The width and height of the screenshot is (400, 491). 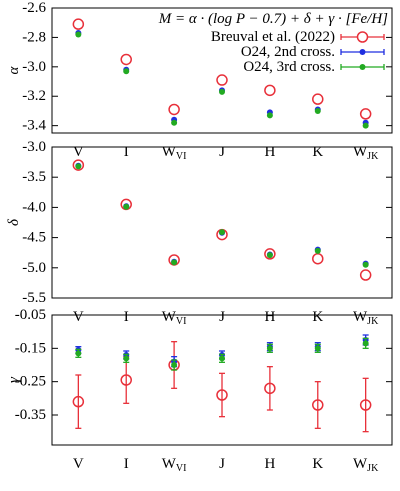 I want to click on y-tick-label: -3.2, so click(x=34, y=96).